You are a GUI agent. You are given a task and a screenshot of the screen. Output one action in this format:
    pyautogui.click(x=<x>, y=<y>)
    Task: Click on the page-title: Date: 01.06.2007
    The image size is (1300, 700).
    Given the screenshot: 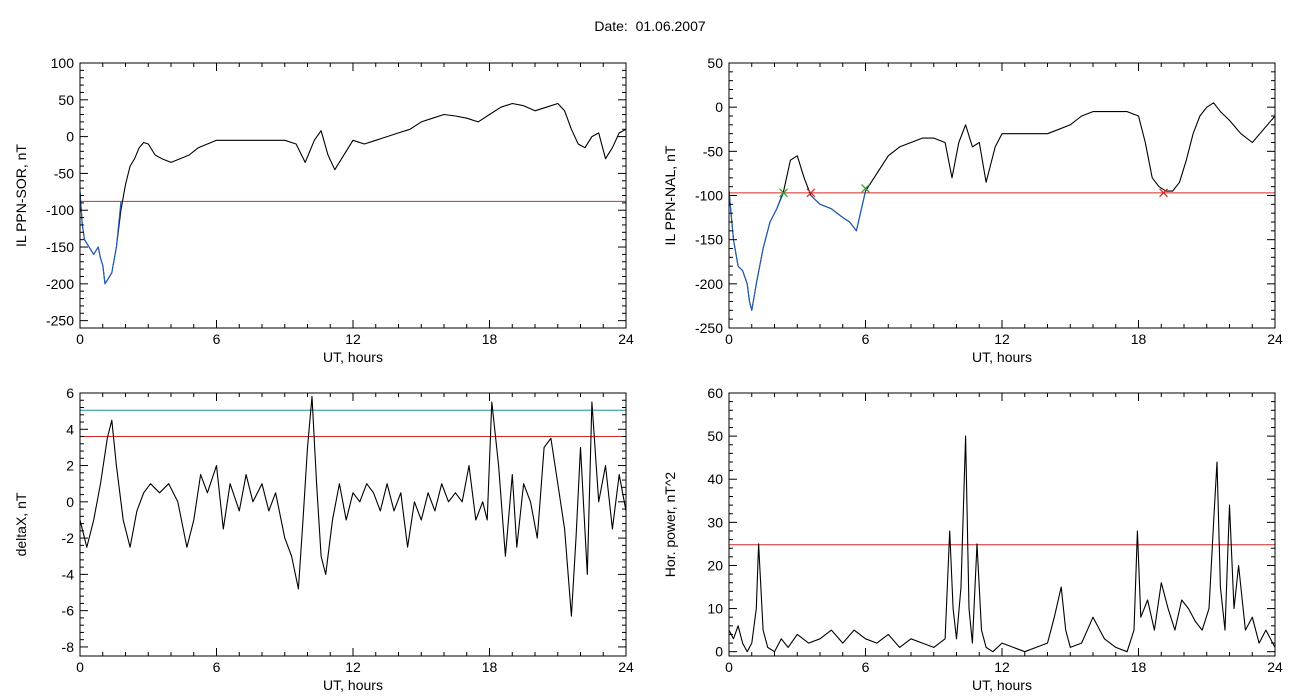 What is the action you would take?
    pyautogui.click(x=650, y=26)
    